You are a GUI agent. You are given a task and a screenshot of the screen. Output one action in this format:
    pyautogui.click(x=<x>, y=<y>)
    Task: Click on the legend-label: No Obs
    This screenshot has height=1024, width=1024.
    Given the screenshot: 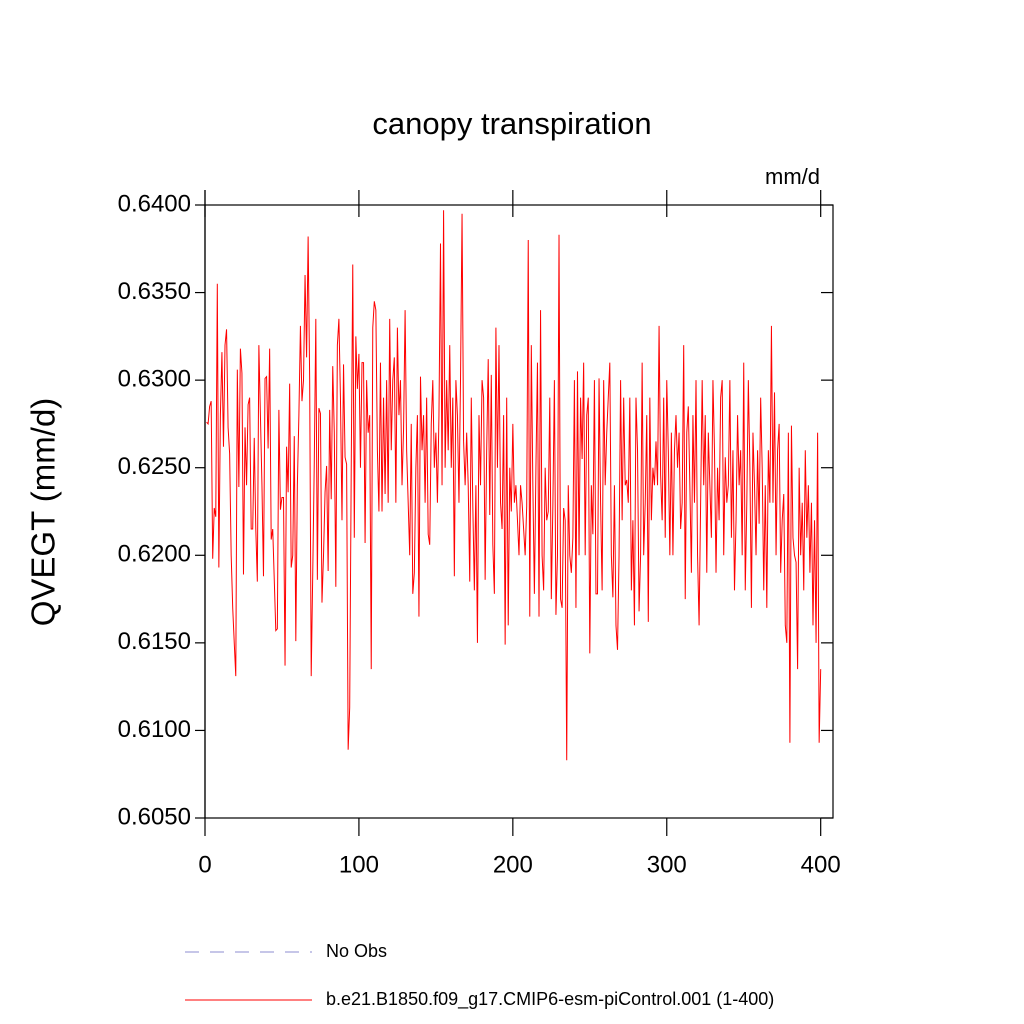 What is the action you would take?
    pyautogui.click(x=356, y=951)
    